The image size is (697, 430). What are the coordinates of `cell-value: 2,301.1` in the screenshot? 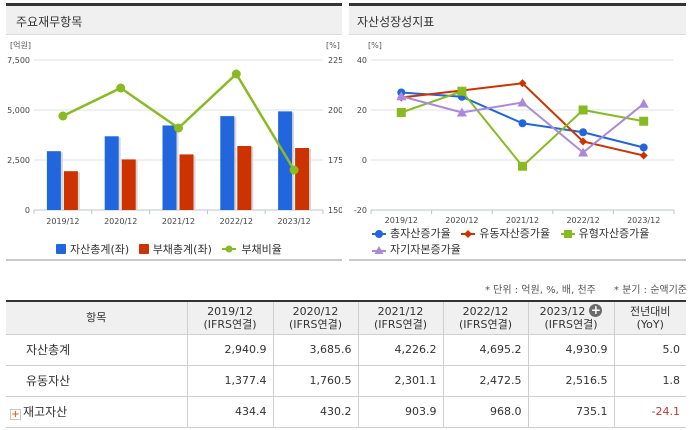 It's located at (401, 381).